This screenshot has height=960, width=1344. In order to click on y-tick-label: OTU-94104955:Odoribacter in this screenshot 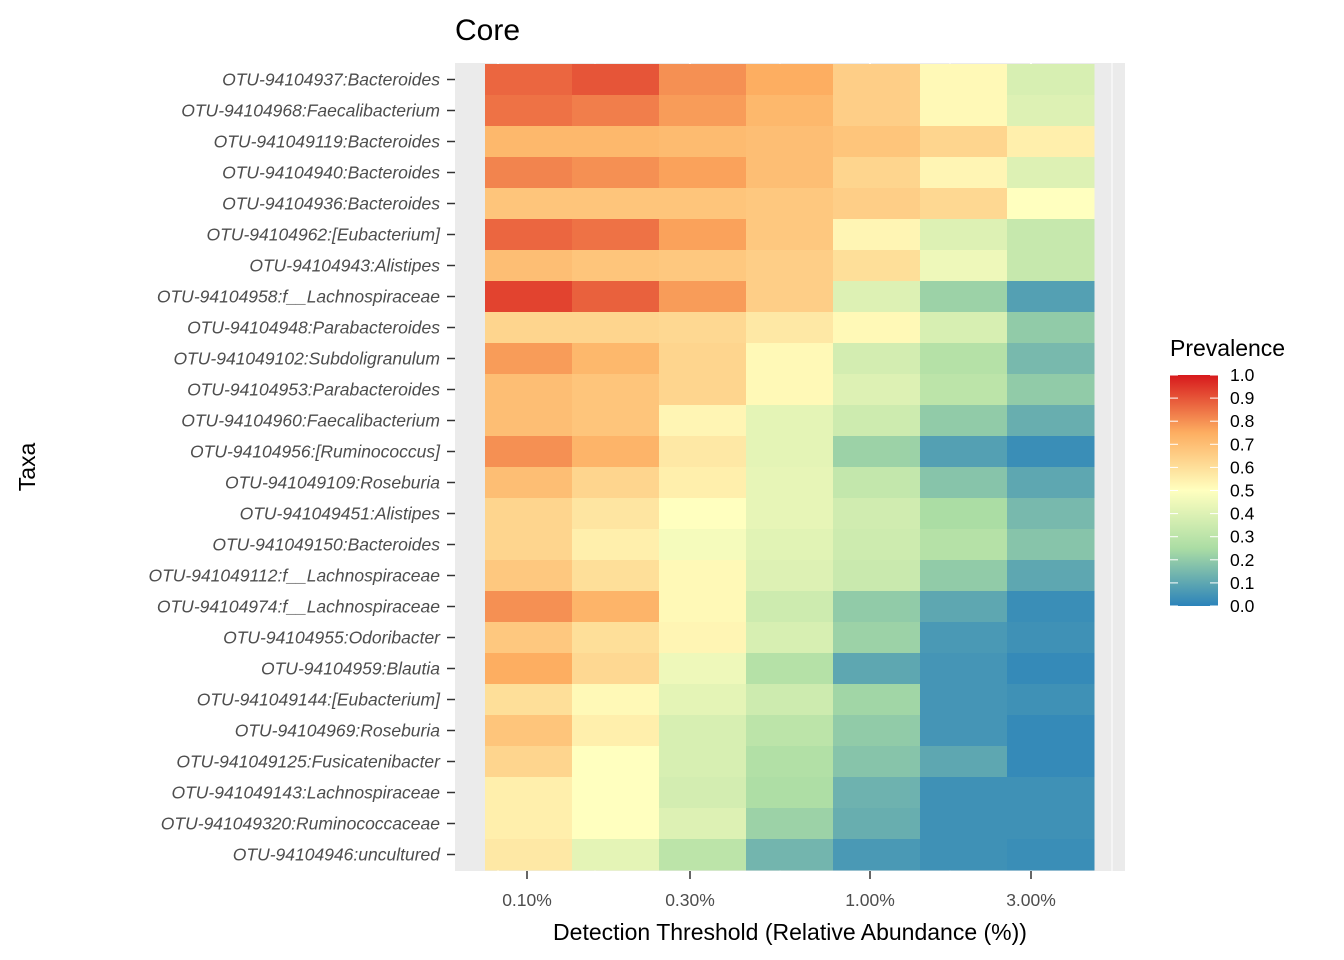, I will do `click(332, 638)`.